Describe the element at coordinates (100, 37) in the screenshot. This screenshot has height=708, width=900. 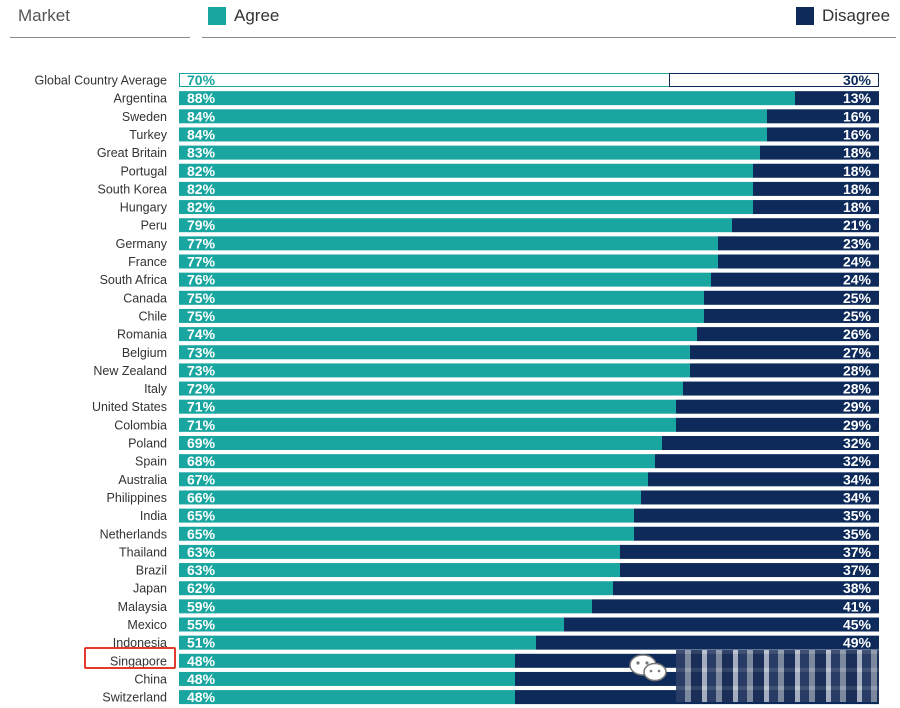
I see `market-header-underline` at that location.